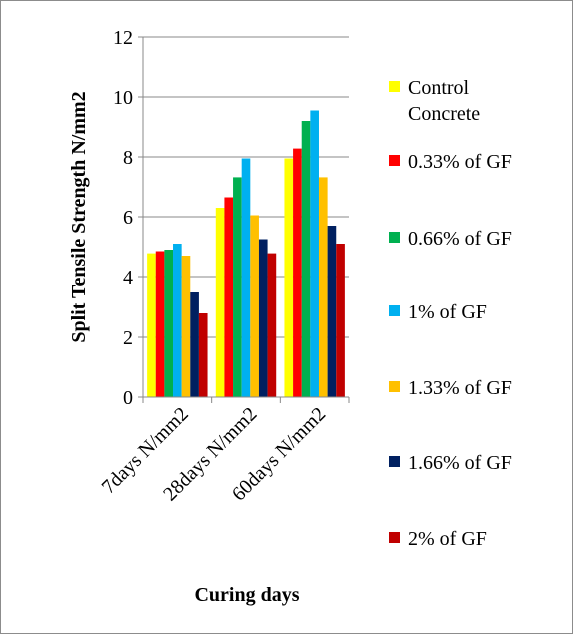 The width and height of the screenshot is (573, 635). I want to click on legend-label: 2% of GF, so click(447, 539).